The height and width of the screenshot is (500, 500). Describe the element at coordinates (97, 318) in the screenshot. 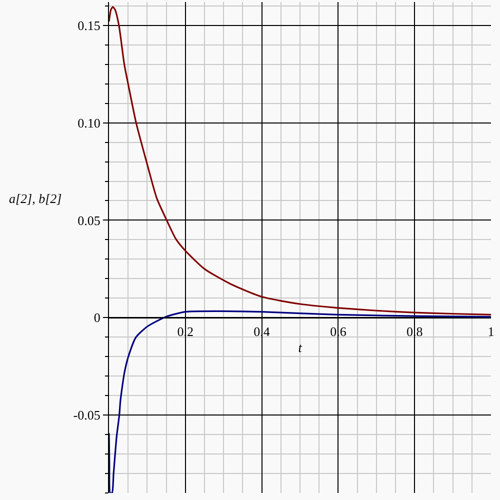

I see `y-tick-label: 0` at that location.